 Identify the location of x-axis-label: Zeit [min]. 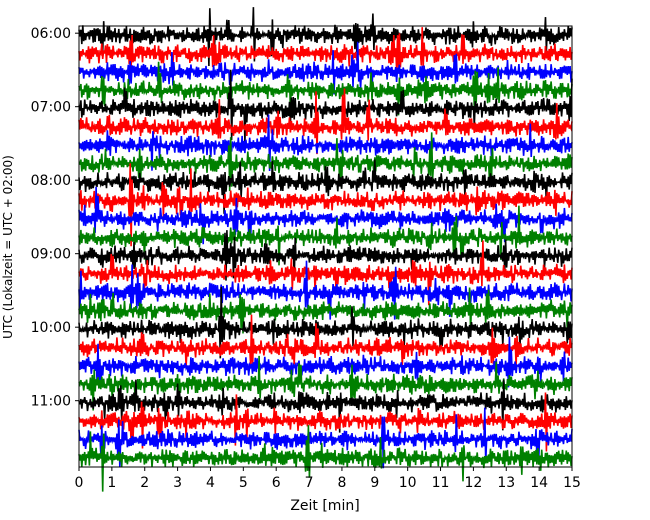
(324, 506).